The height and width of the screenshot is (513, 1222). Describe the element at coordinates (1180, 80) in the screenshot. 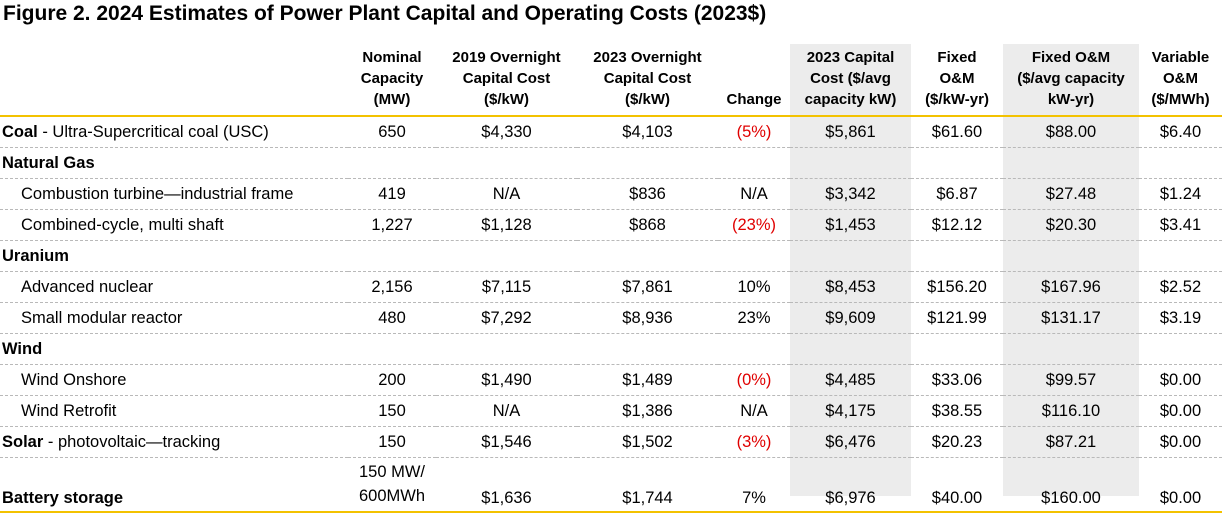

I see `column-header-variable-om-col: Variable O&M ($/MWh)` at that location.